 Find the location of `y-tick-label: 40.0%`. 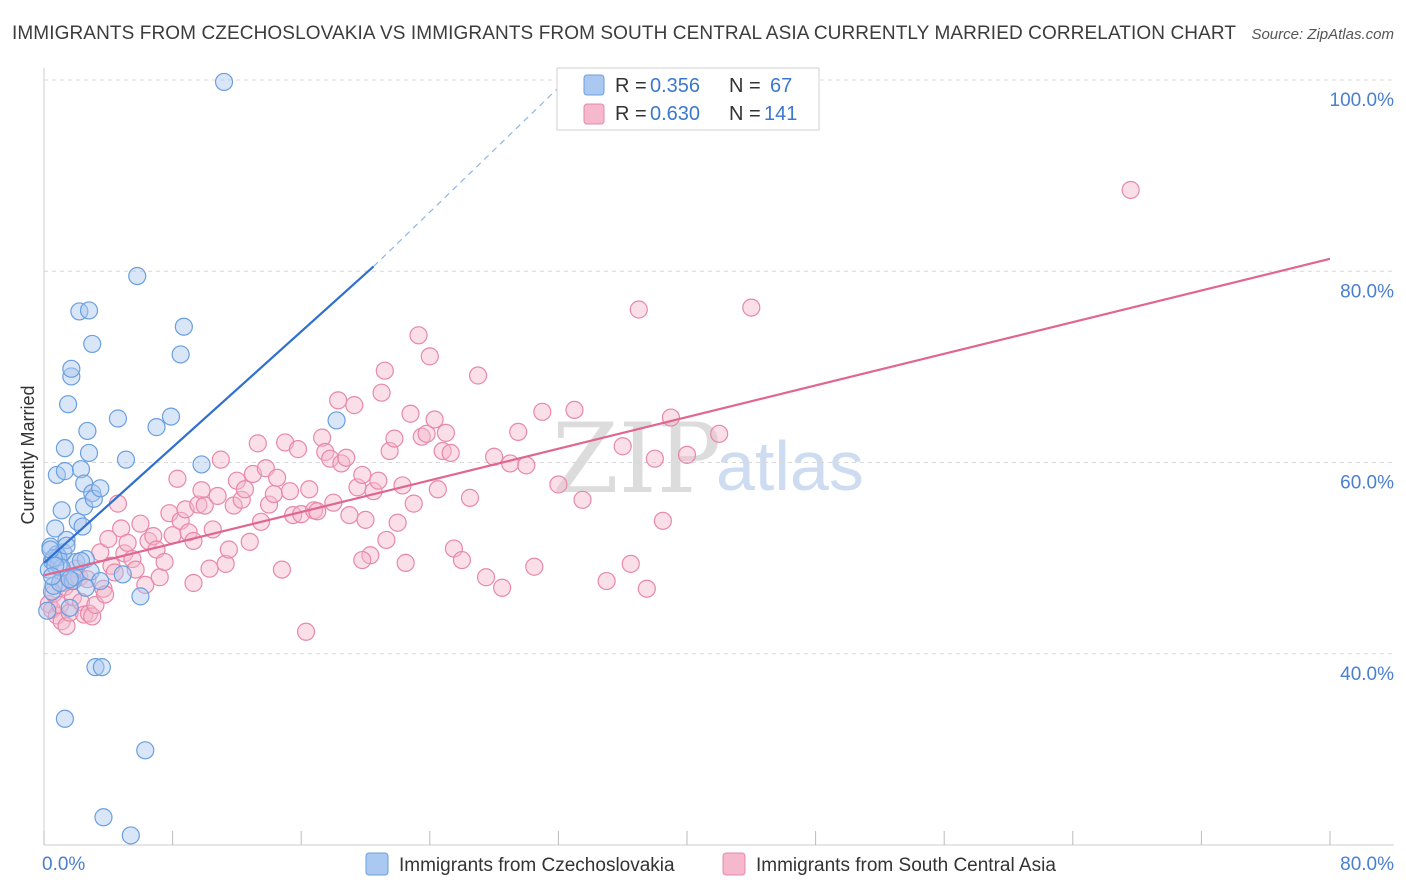

y-tick-label: 40.0% is located at coordinates (1367, 674).